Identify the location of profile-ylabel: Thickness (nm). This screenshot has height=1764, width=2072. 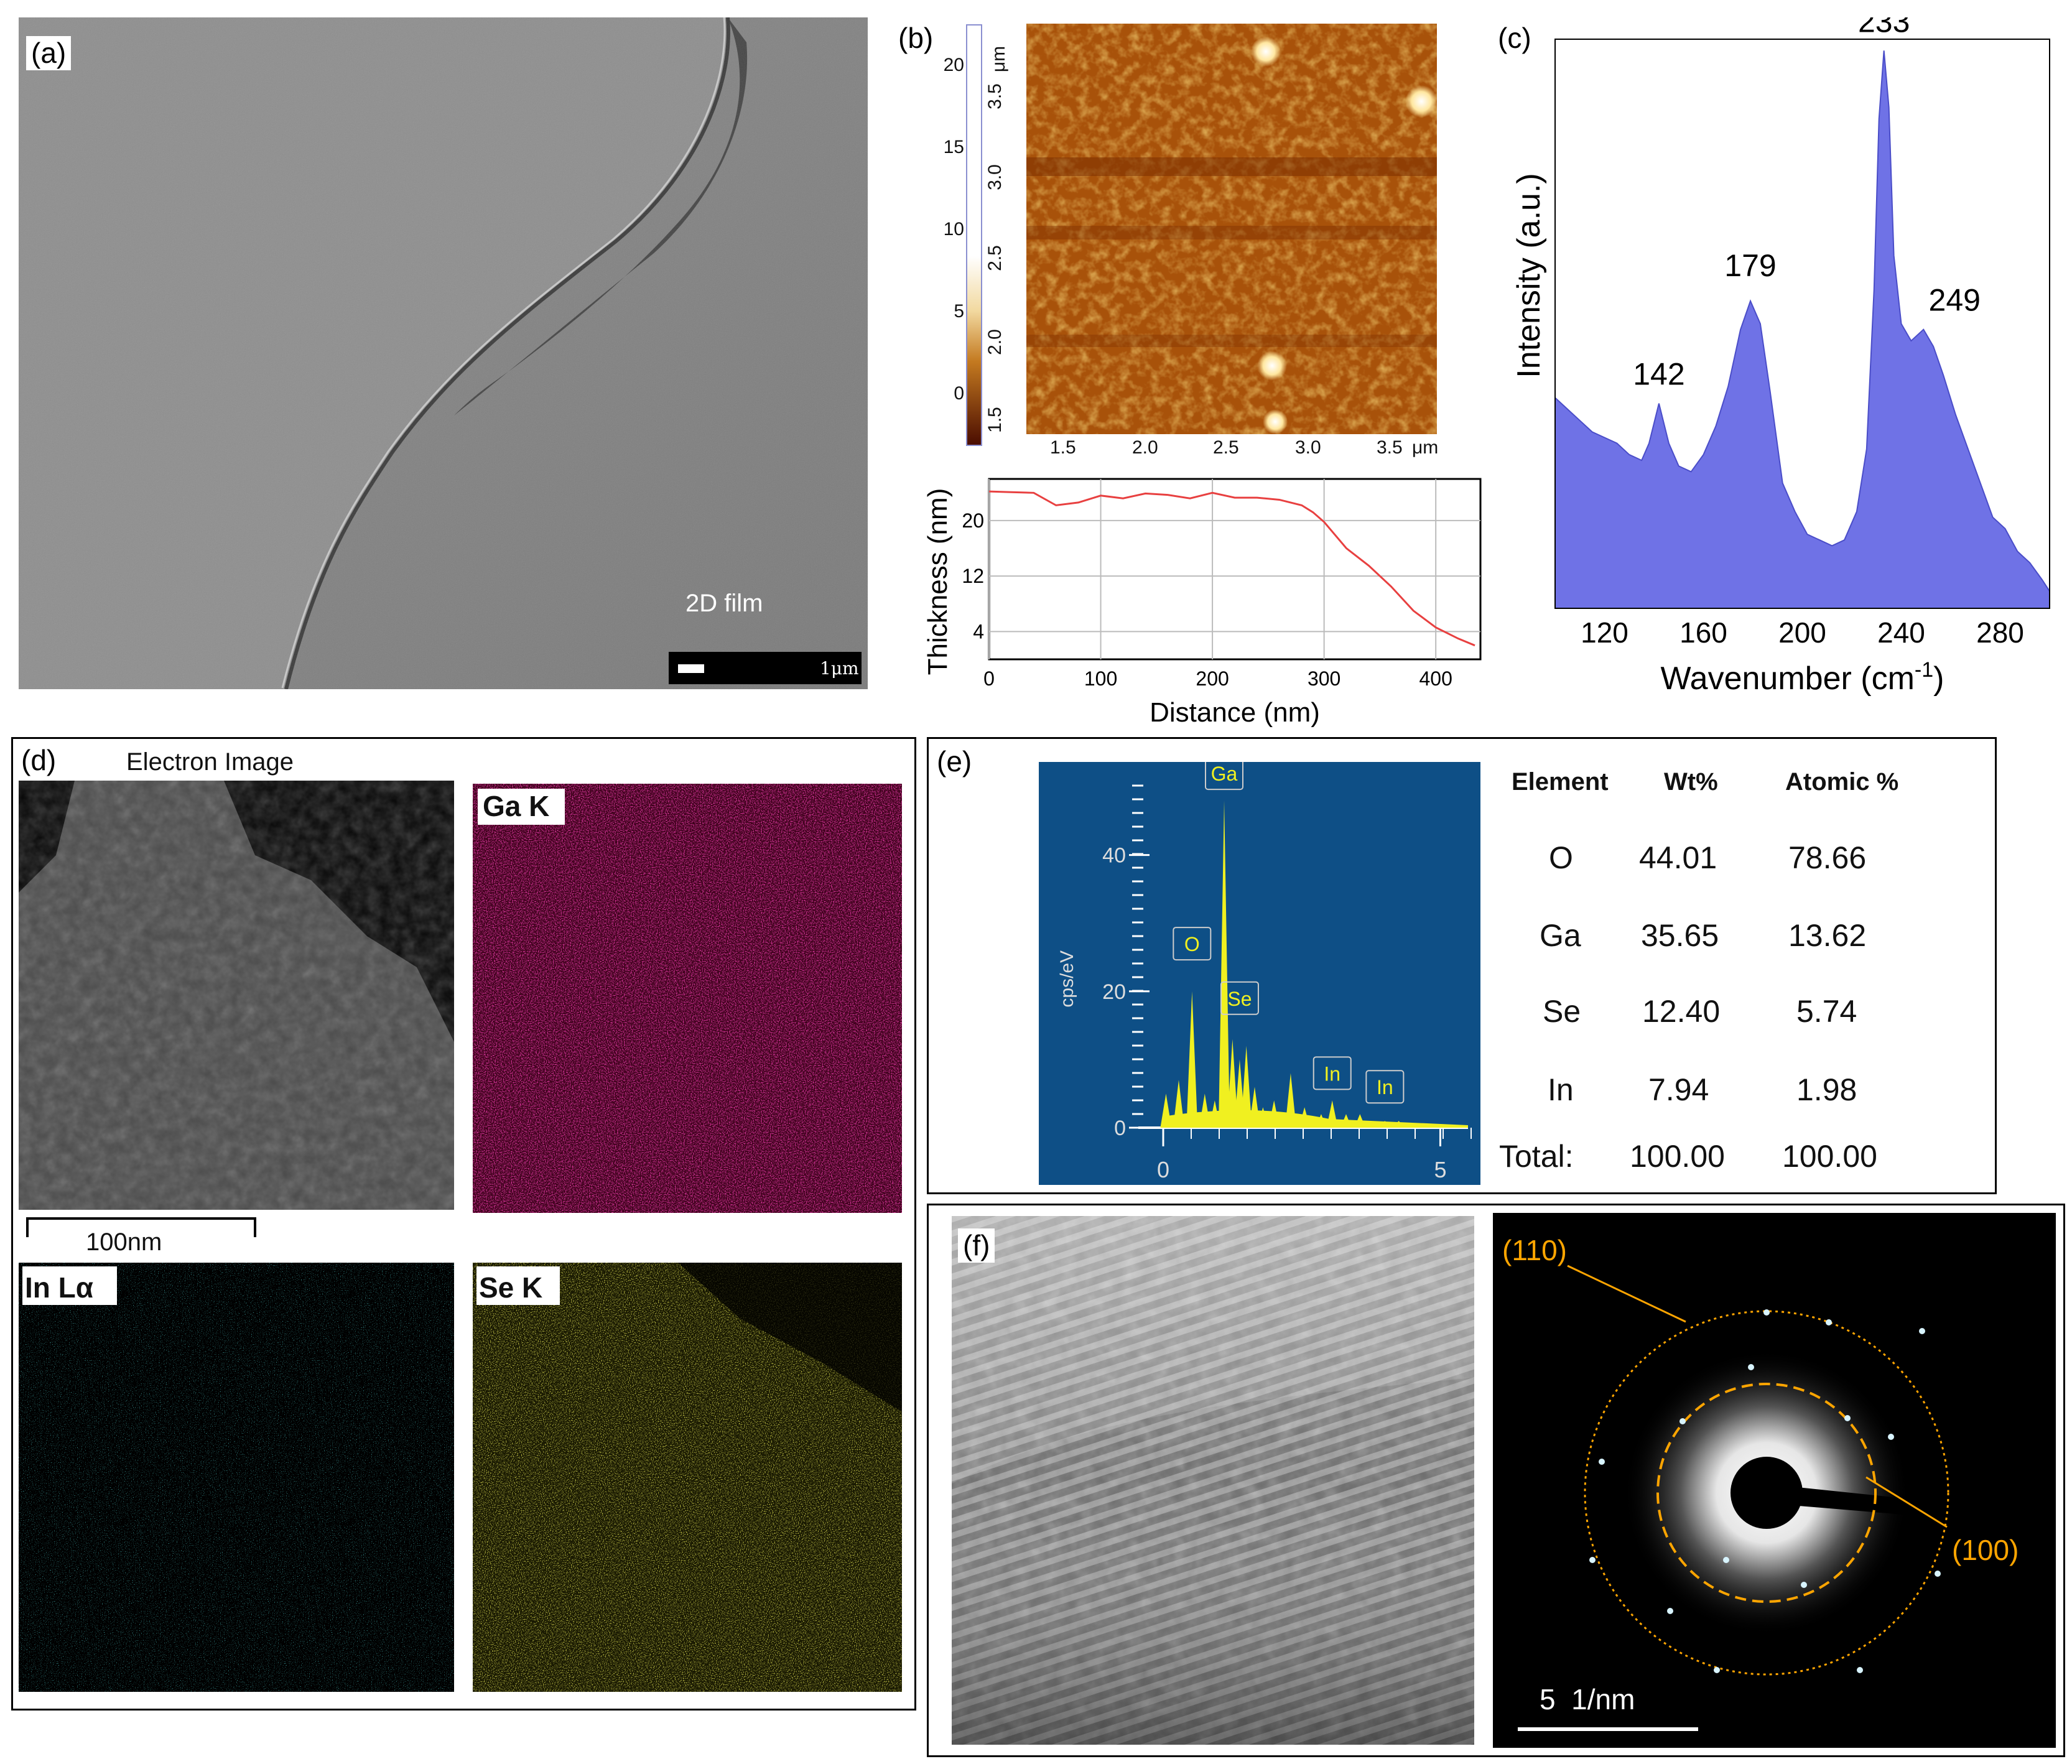
(937, 581).